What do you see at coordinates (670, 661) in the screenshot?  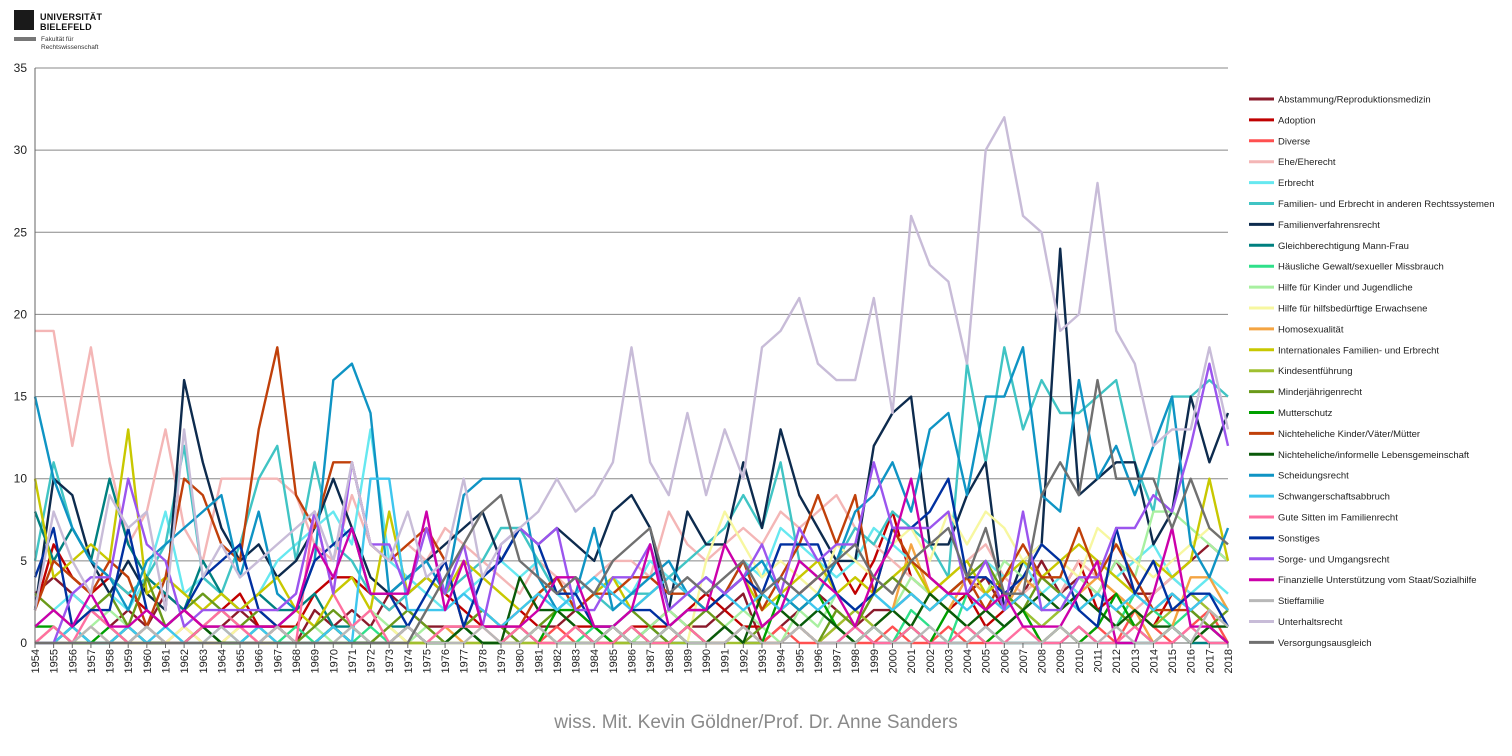 I see `x-tick-label: 1988` at bounding box center [670, 661].